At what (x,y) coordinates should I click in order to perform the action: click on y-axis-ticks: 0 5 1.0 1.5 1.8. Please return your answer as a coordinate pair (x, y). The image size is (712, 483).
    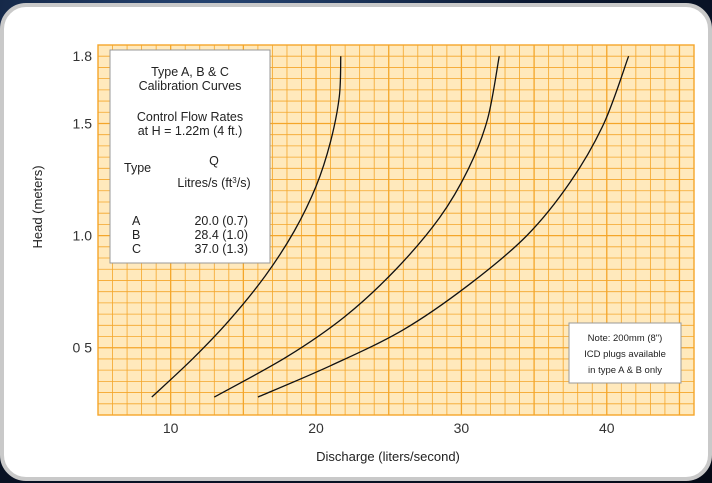
    Looking at the image, I should click on (83, 202).